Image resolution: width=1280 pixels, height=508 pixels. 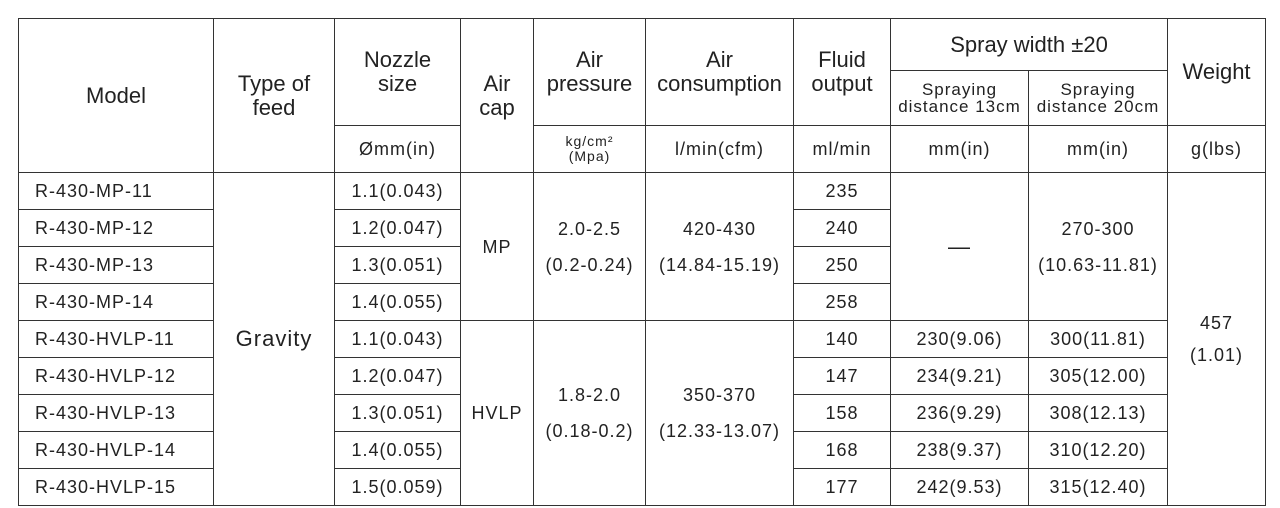 I want to click on cell: R-430-MP-11, so click(x=116, y=191).